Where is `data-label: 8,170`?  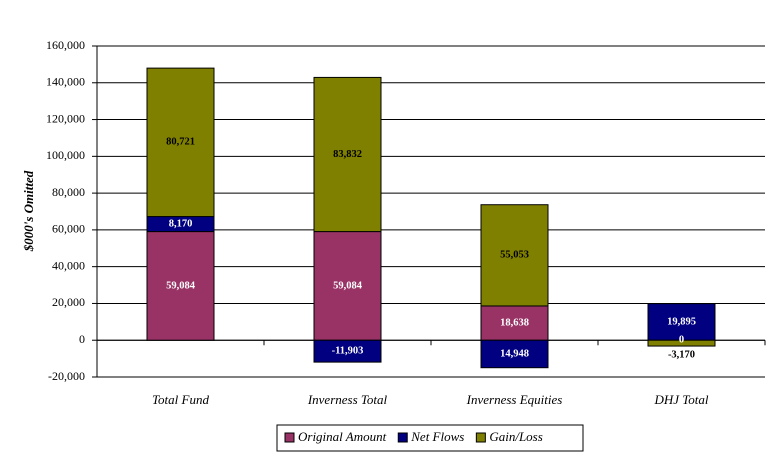 data-label: 8,170 is located at coordinates (181, 223).